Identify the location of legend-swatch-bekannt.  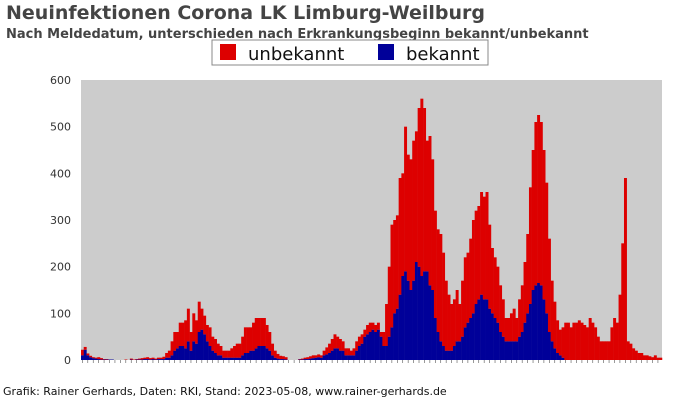
(386, 52).